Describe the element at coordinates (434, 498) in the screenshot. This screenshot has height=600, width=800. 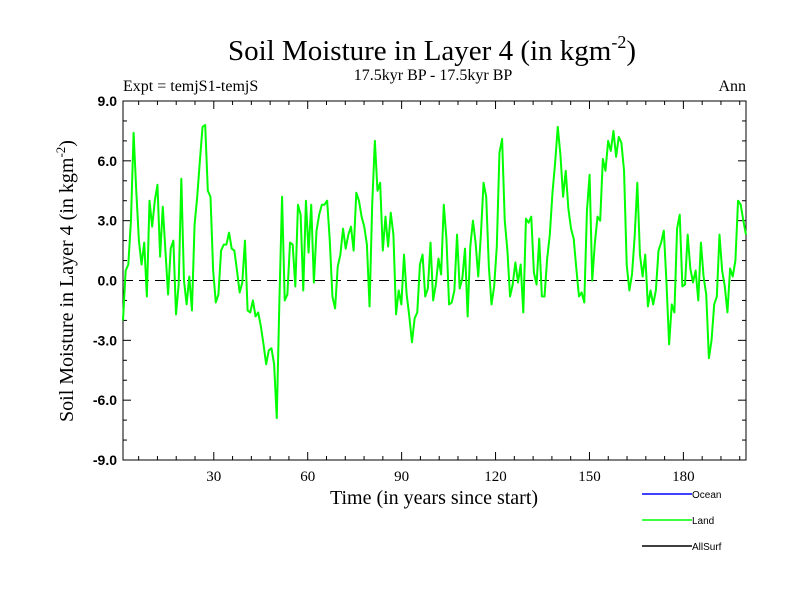
I see `x-axis-label: Time (in years since start)` at that location.